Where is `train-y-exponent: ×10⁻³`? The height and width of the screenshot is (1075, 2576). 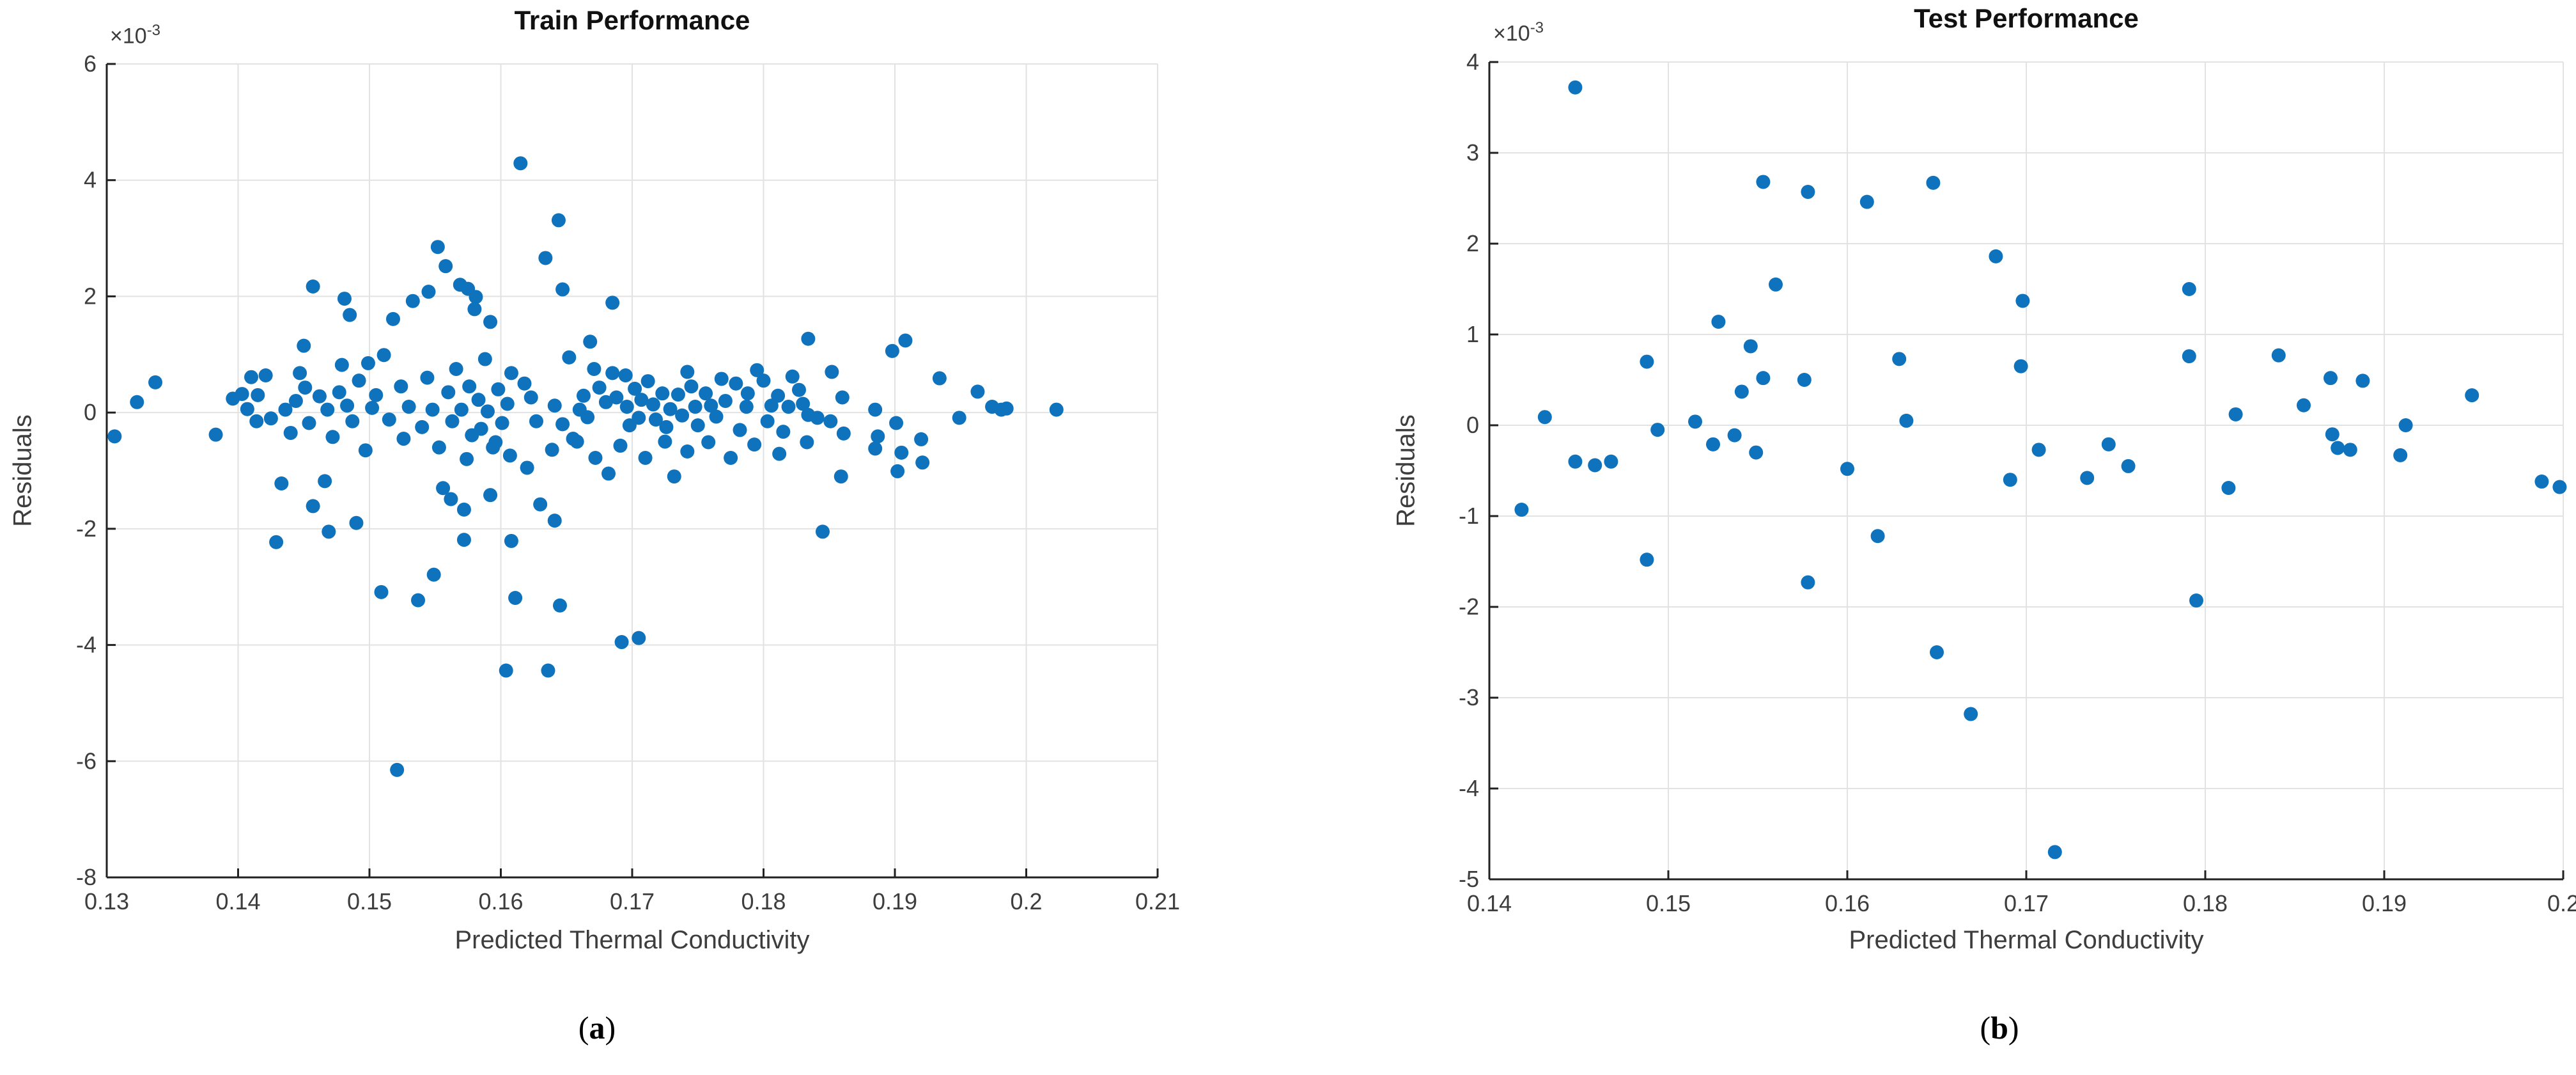
train-y-exponent: ×10⁻³ is located at coordinates (135, 35).